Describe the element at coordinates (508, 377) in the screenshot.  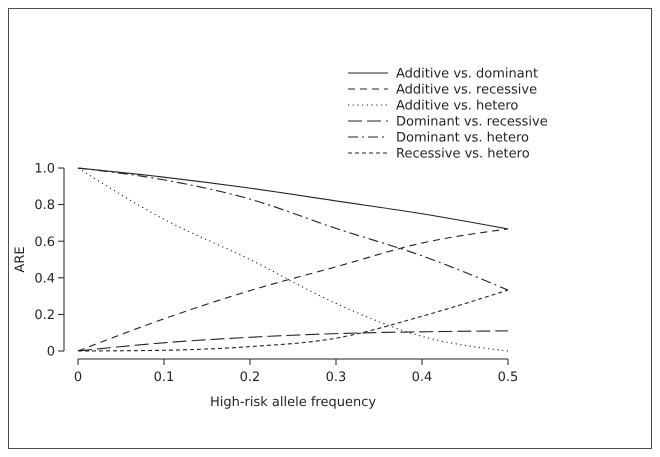
I see `x-tick-label: 0.5` at that location.